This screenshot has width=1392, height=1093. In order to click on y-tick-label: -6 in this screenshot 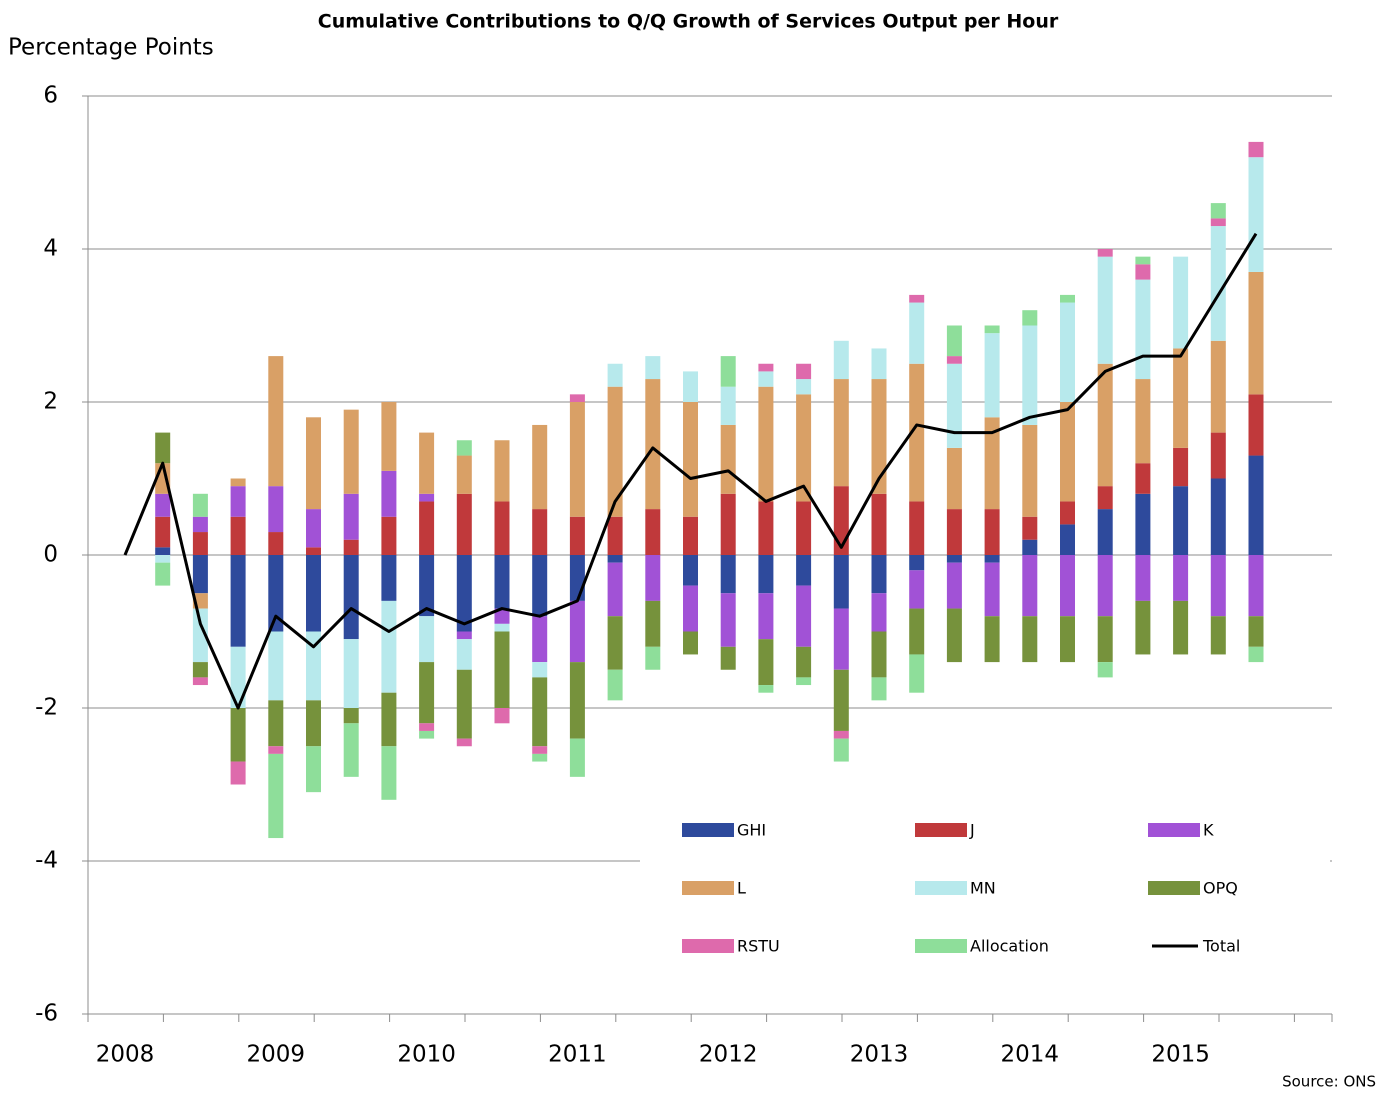, I will do `click(46, 1014)`.